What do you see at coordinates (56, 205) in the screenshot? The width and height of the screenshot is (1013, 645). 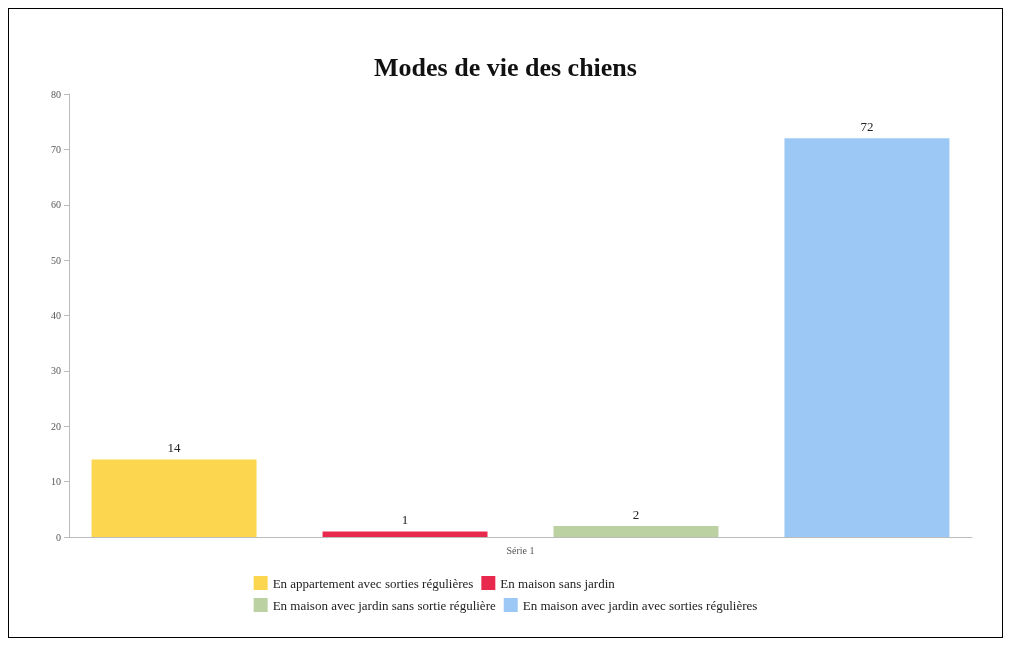 I see `y-tick-label: 60` at bounding box center [56, 205].